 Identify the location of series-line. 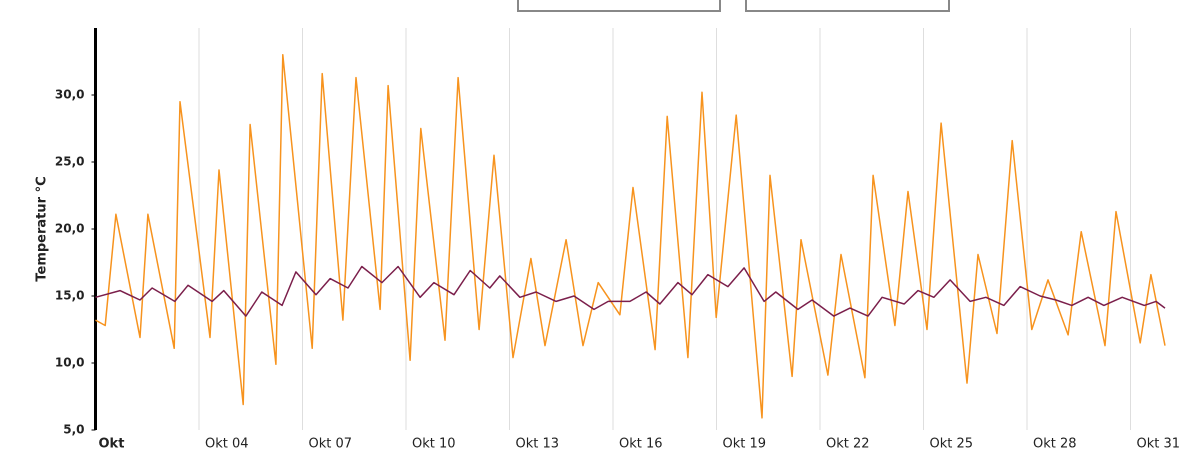
(630, 291).